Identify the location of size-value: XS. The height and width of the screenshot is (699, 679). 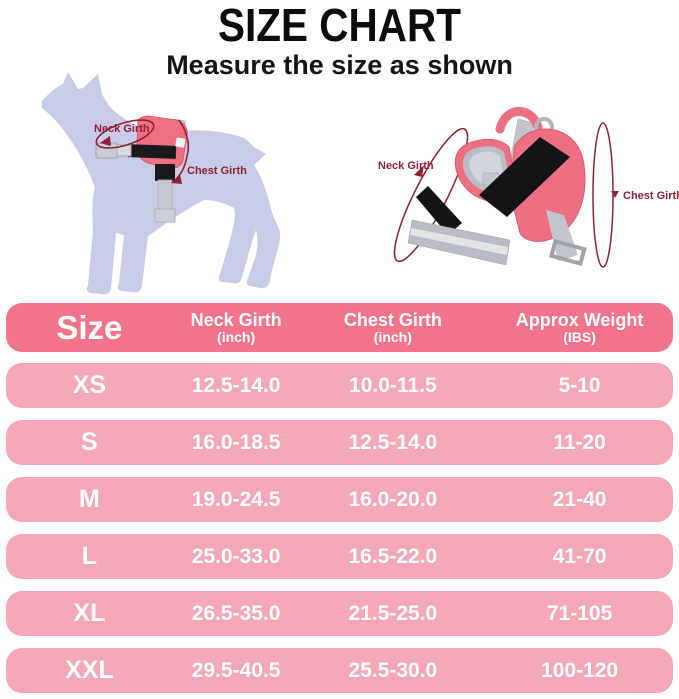
(89, 385).